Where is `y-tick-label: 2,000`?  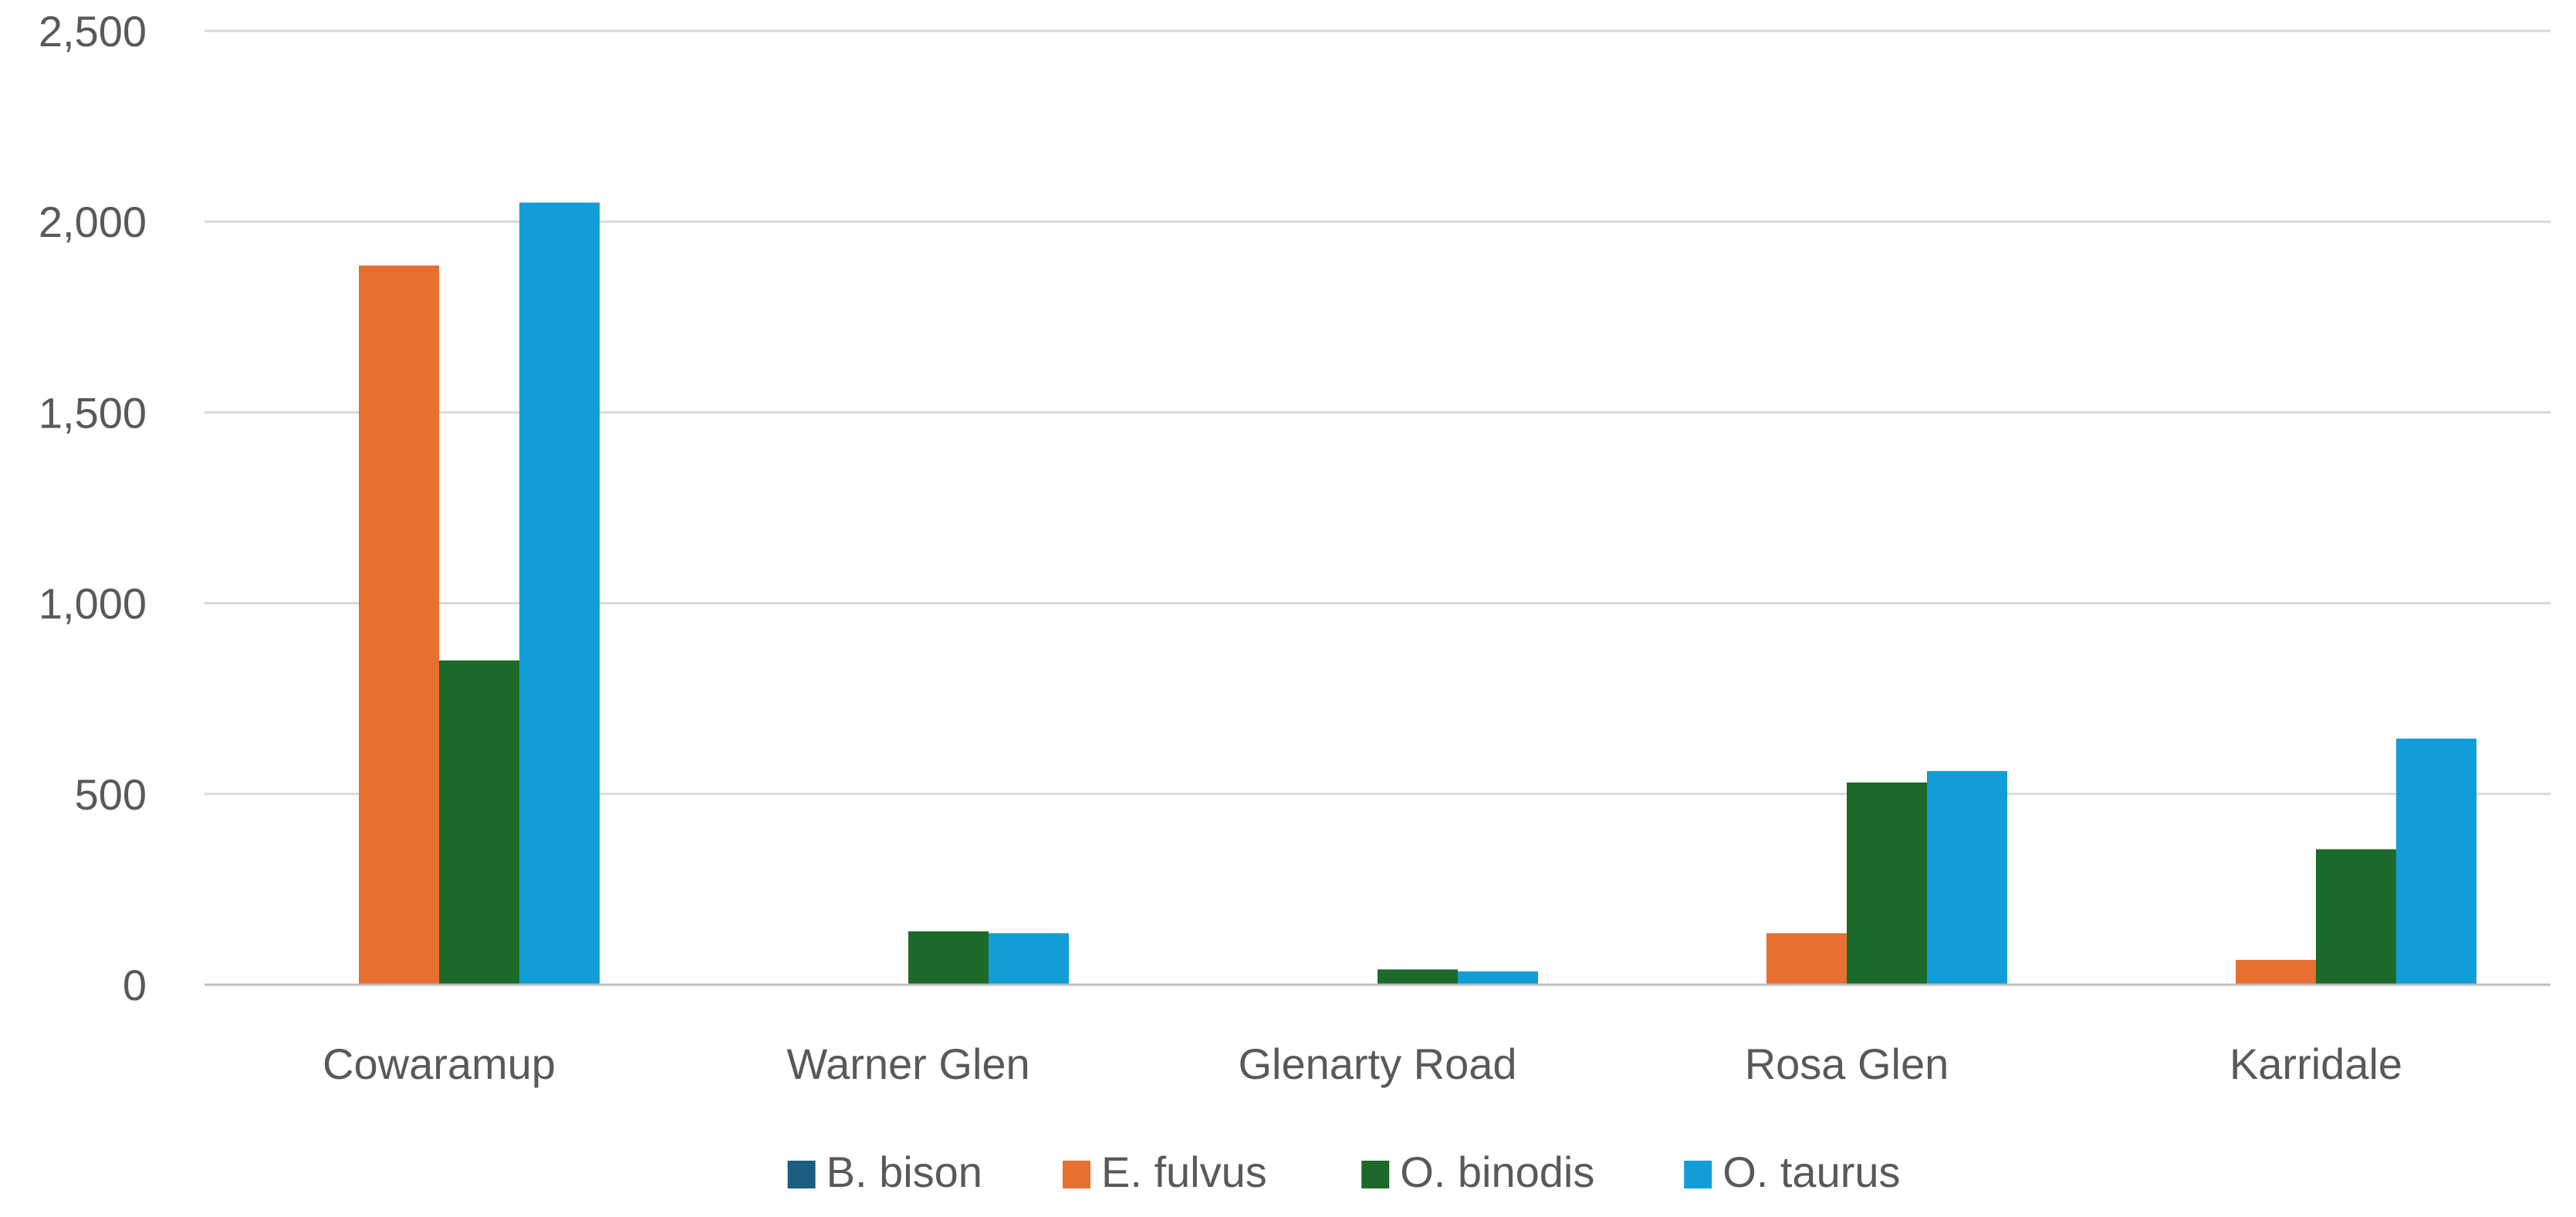 y-tick-label: 2,000 is located at coordinates (93, 222).